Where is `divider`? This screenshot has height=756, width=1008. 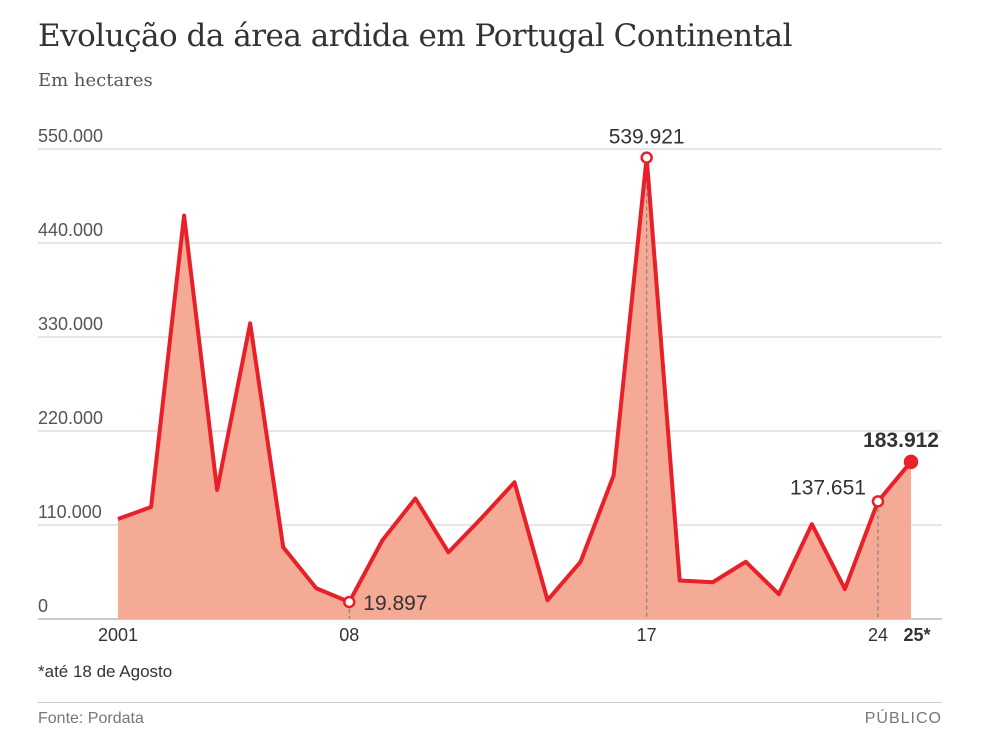
divider is located at coordinates (490, 702).